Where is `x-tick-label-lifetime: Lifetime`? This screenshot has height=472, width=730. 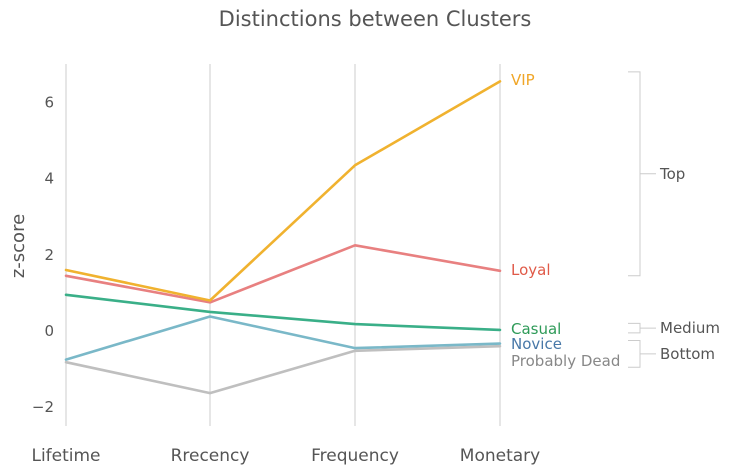 x-tick-label-lifetime: Lifetime is located at coordinates (65, 456).